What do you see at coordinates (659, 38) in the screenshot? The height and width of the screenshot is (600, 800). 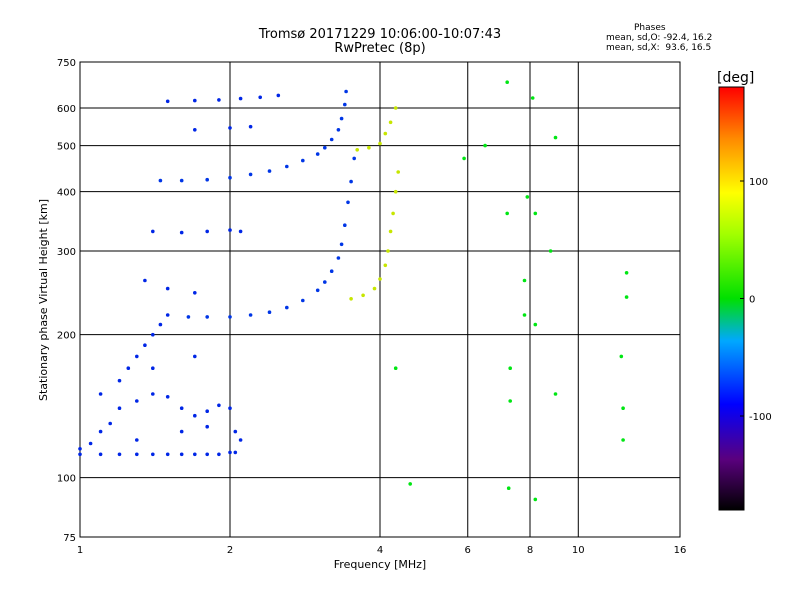 I see `phases-o-mode: mean, sd,O: -92.4, 16.2` at bounding box center [659, 38].